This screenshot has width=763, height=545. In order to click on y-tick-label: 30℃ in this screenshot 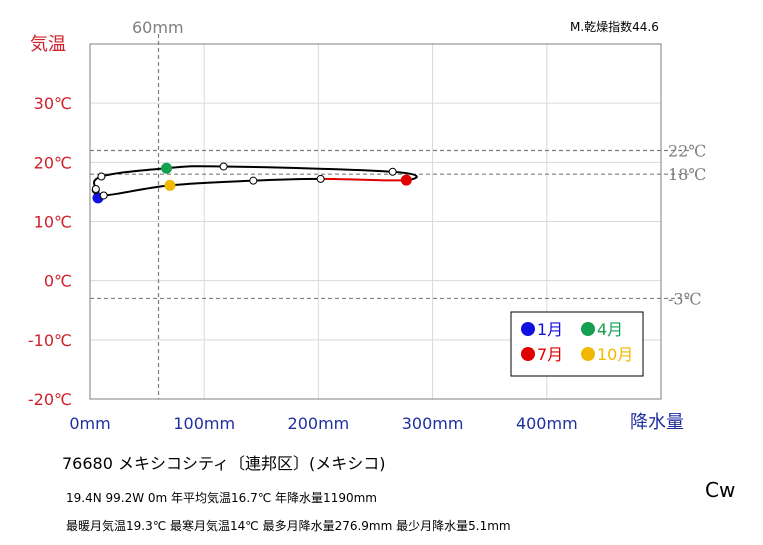, I will do `click(53, 103)`.